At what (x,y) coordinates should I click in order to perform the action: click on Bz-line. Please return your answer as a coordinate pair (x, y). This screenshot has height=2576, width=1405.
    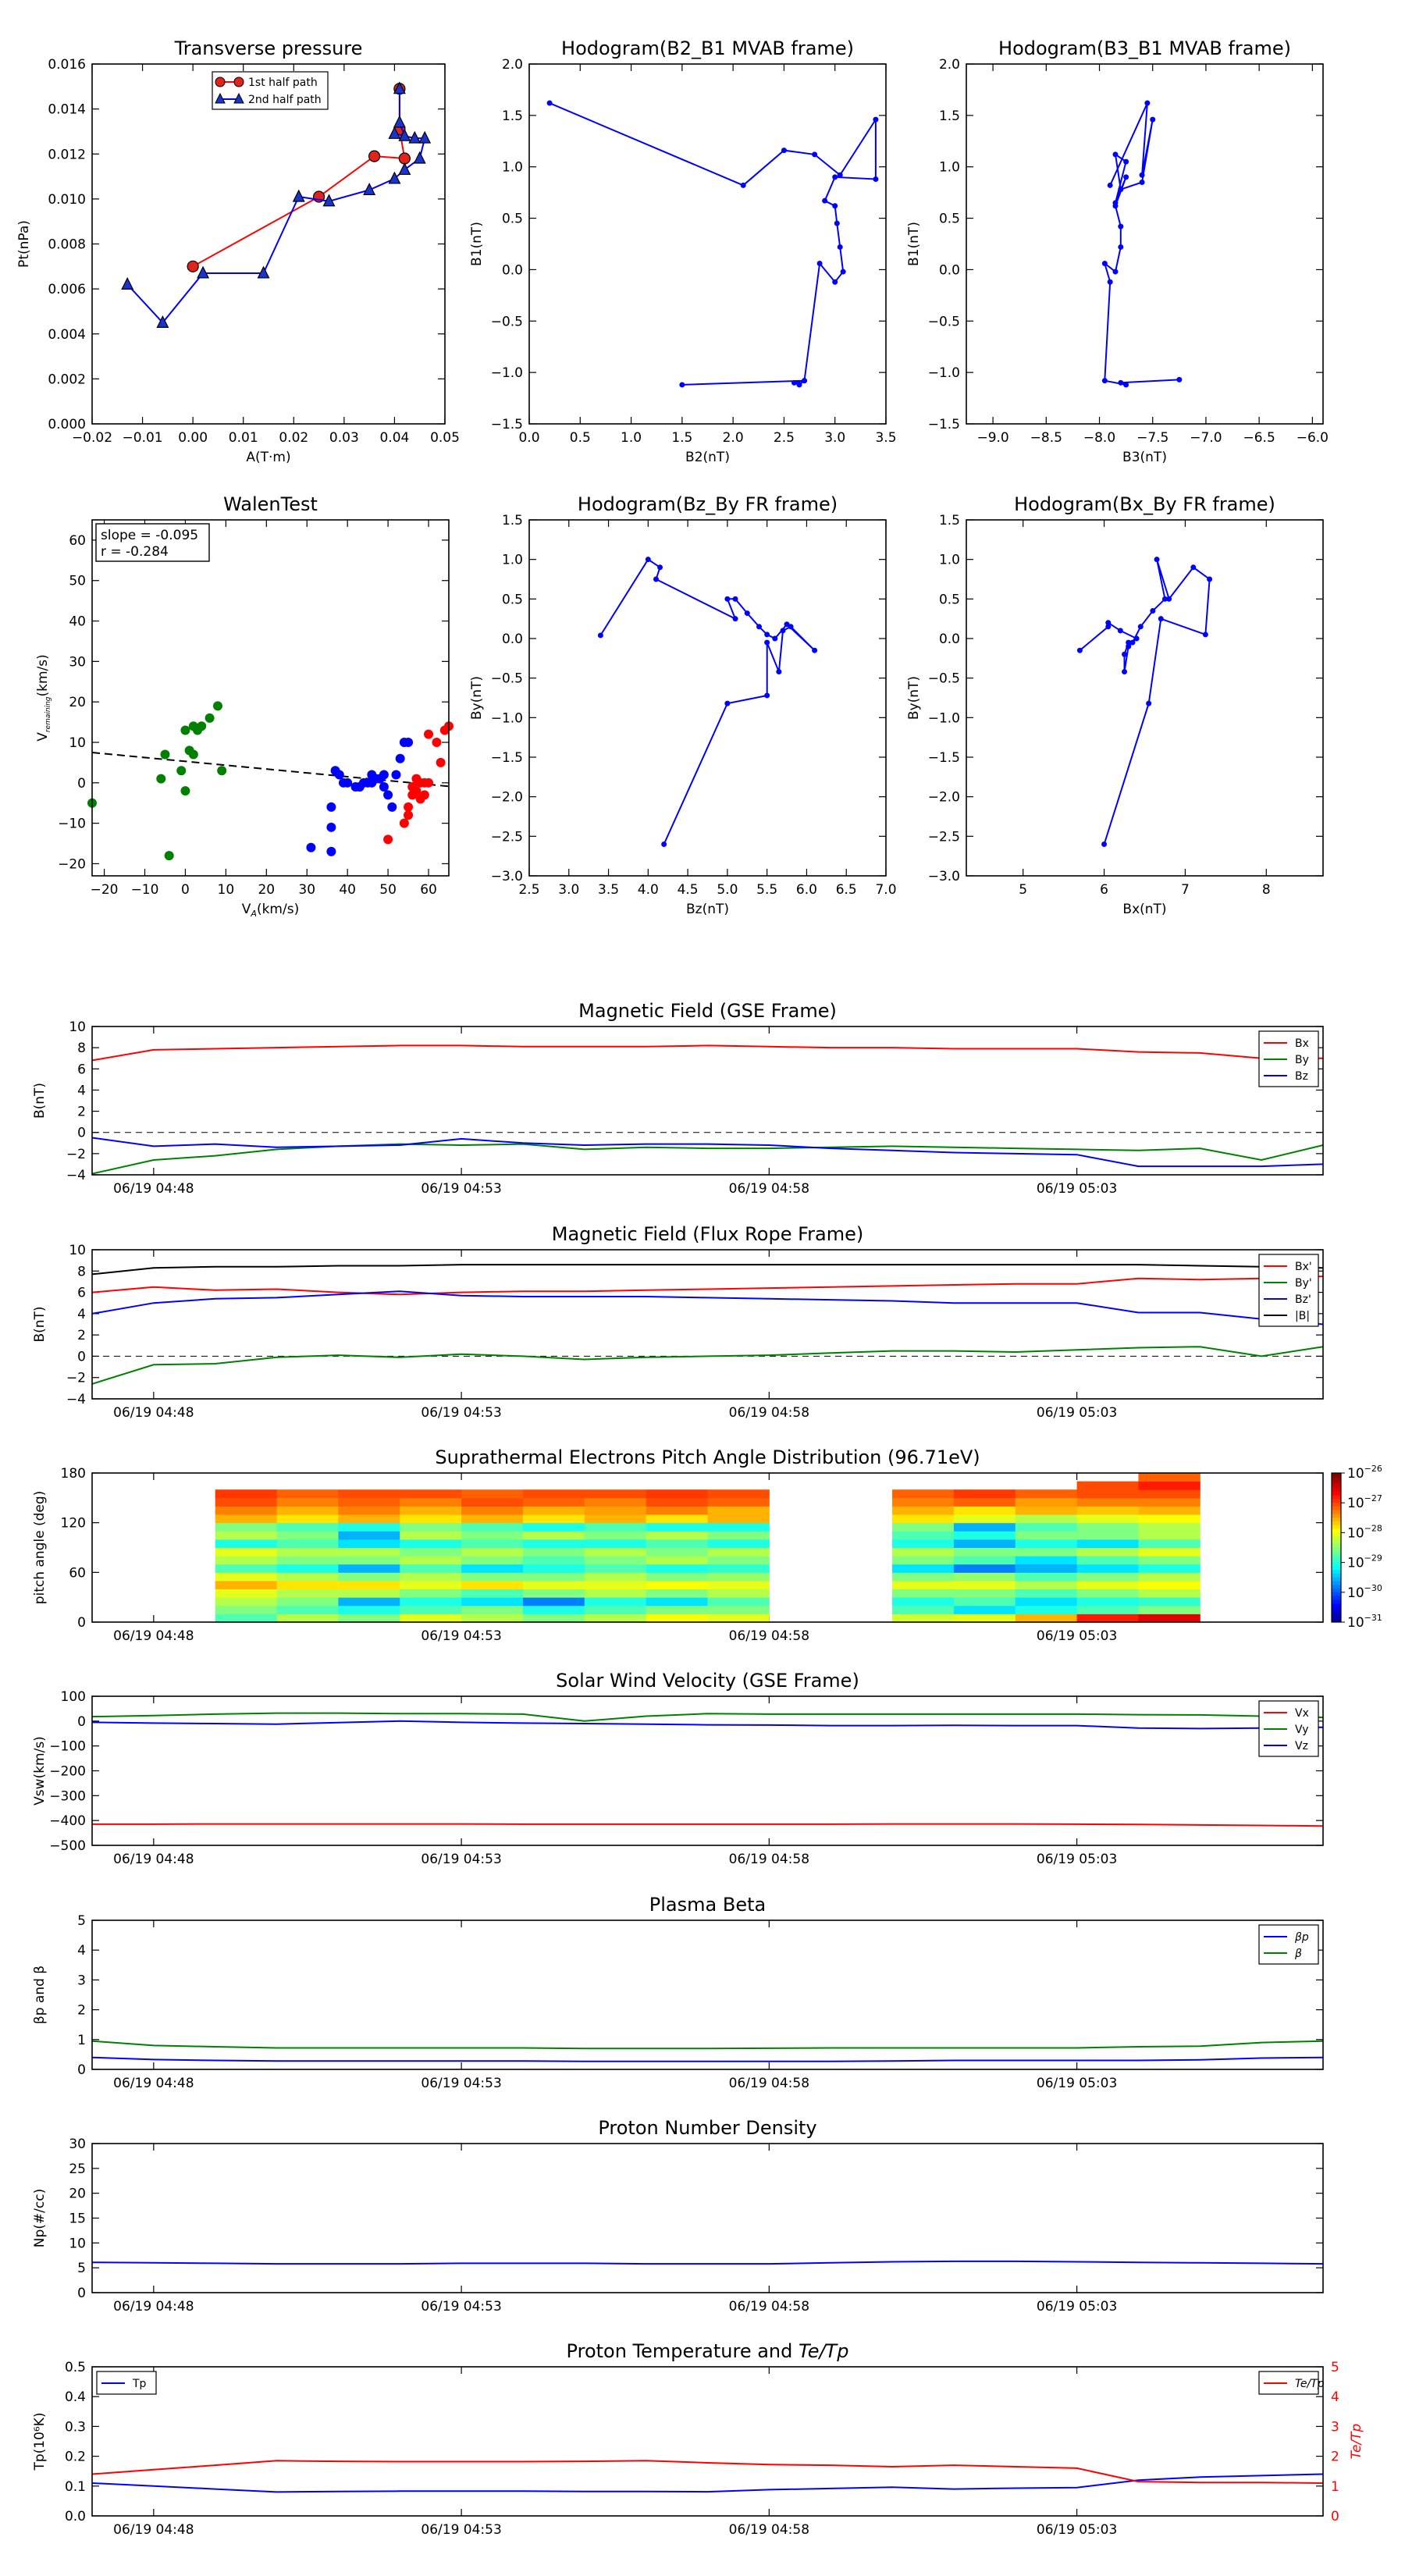
    Looking at the image, I should click on (708, 1152).